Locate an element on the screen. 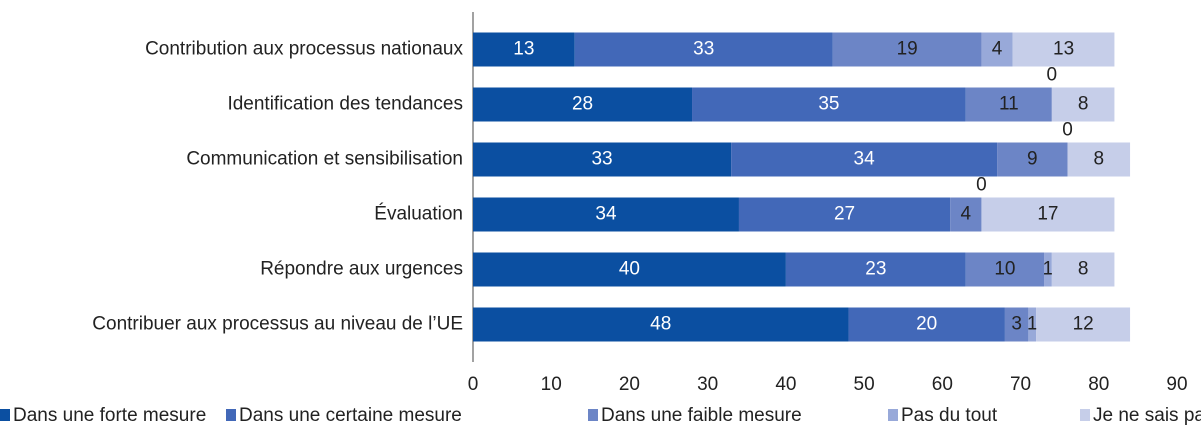 The height and width of the screenshot is (436, 1201). y-tick-label: Évaluation is located at coordinates (418, 214).